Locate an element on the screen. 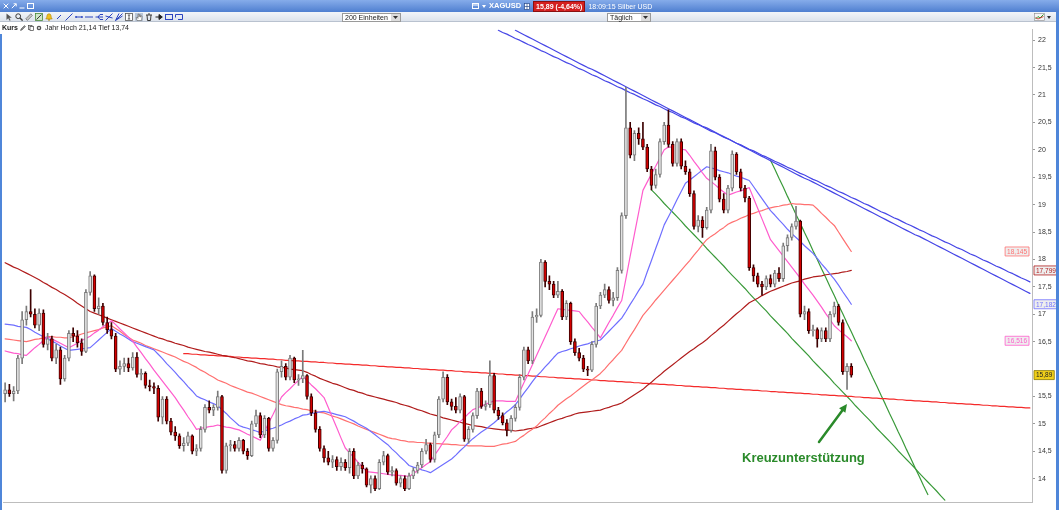  annotation: Kreuzunterstützung is located at coordinates (803, 457).